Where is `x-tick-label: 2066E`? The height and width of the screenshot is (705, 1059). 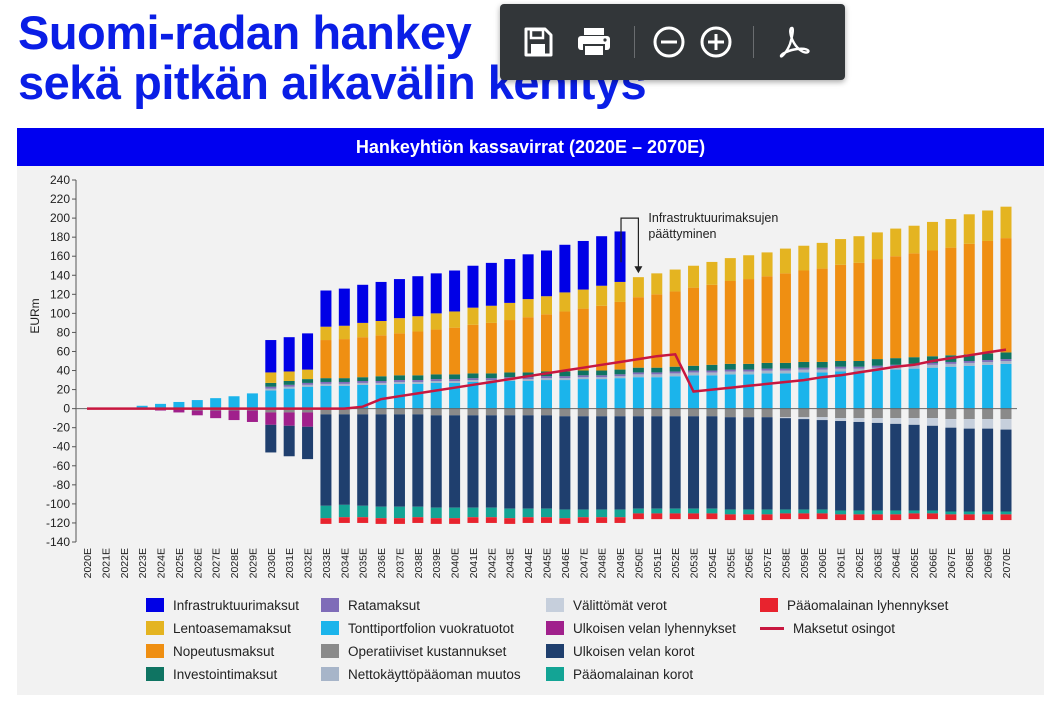
x-tick-label: 2066E is located at coordinates (933, 563).